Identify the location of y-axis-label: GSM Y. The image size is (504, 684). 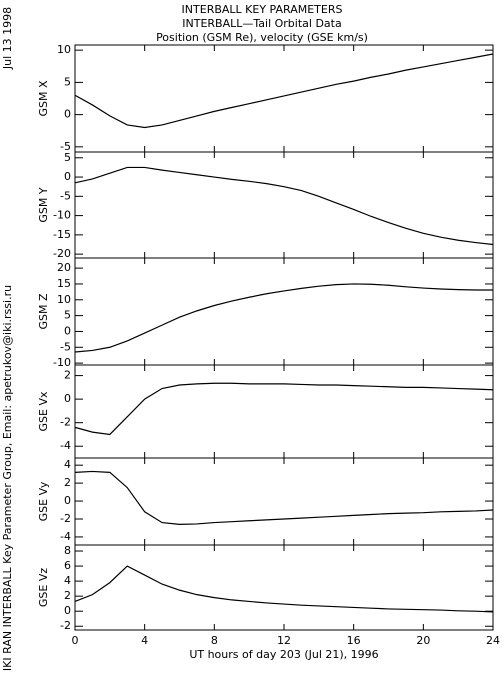
(43, 204).